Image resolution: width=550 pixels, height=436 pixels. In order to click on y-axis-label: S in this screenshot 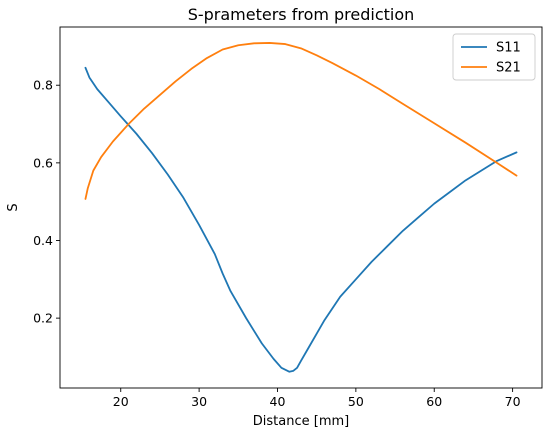, I will do `click(13, 207)`.